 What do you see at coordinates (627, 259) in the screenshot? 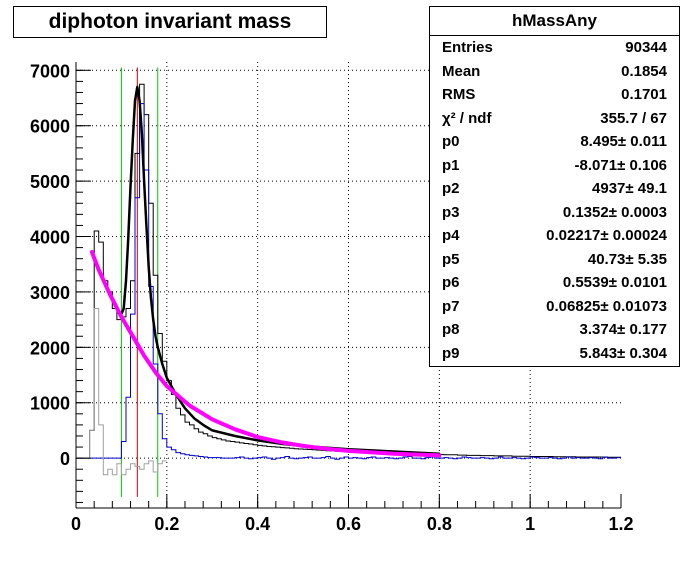
I see `stats-row-value: 40.73± 5.35` at bounding box center [627, 259].